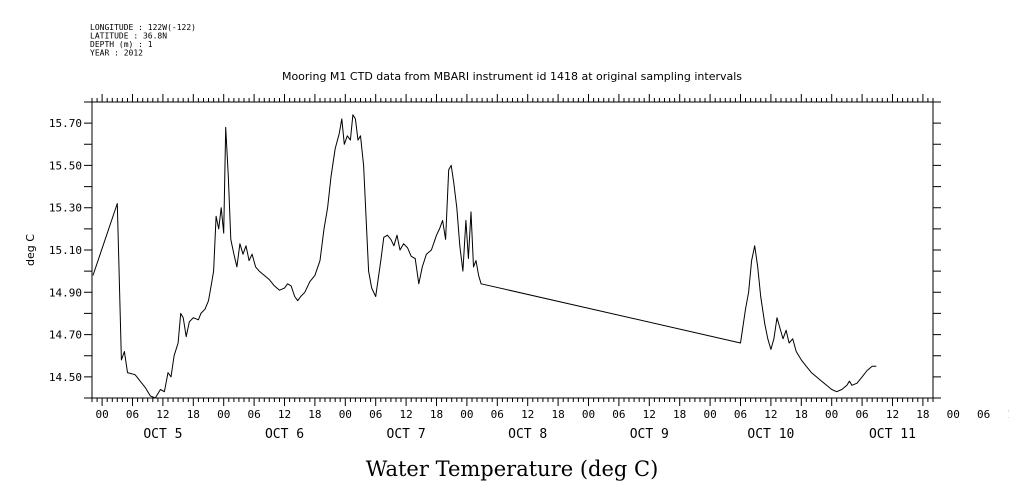 The height and width of the screenshot is (504, 1009). What do you see at coordinates (143, 27) in the screenshot?
I see `header-line-0: LONGITUDE : 122W(-122)` at bounding box center [143, 27].